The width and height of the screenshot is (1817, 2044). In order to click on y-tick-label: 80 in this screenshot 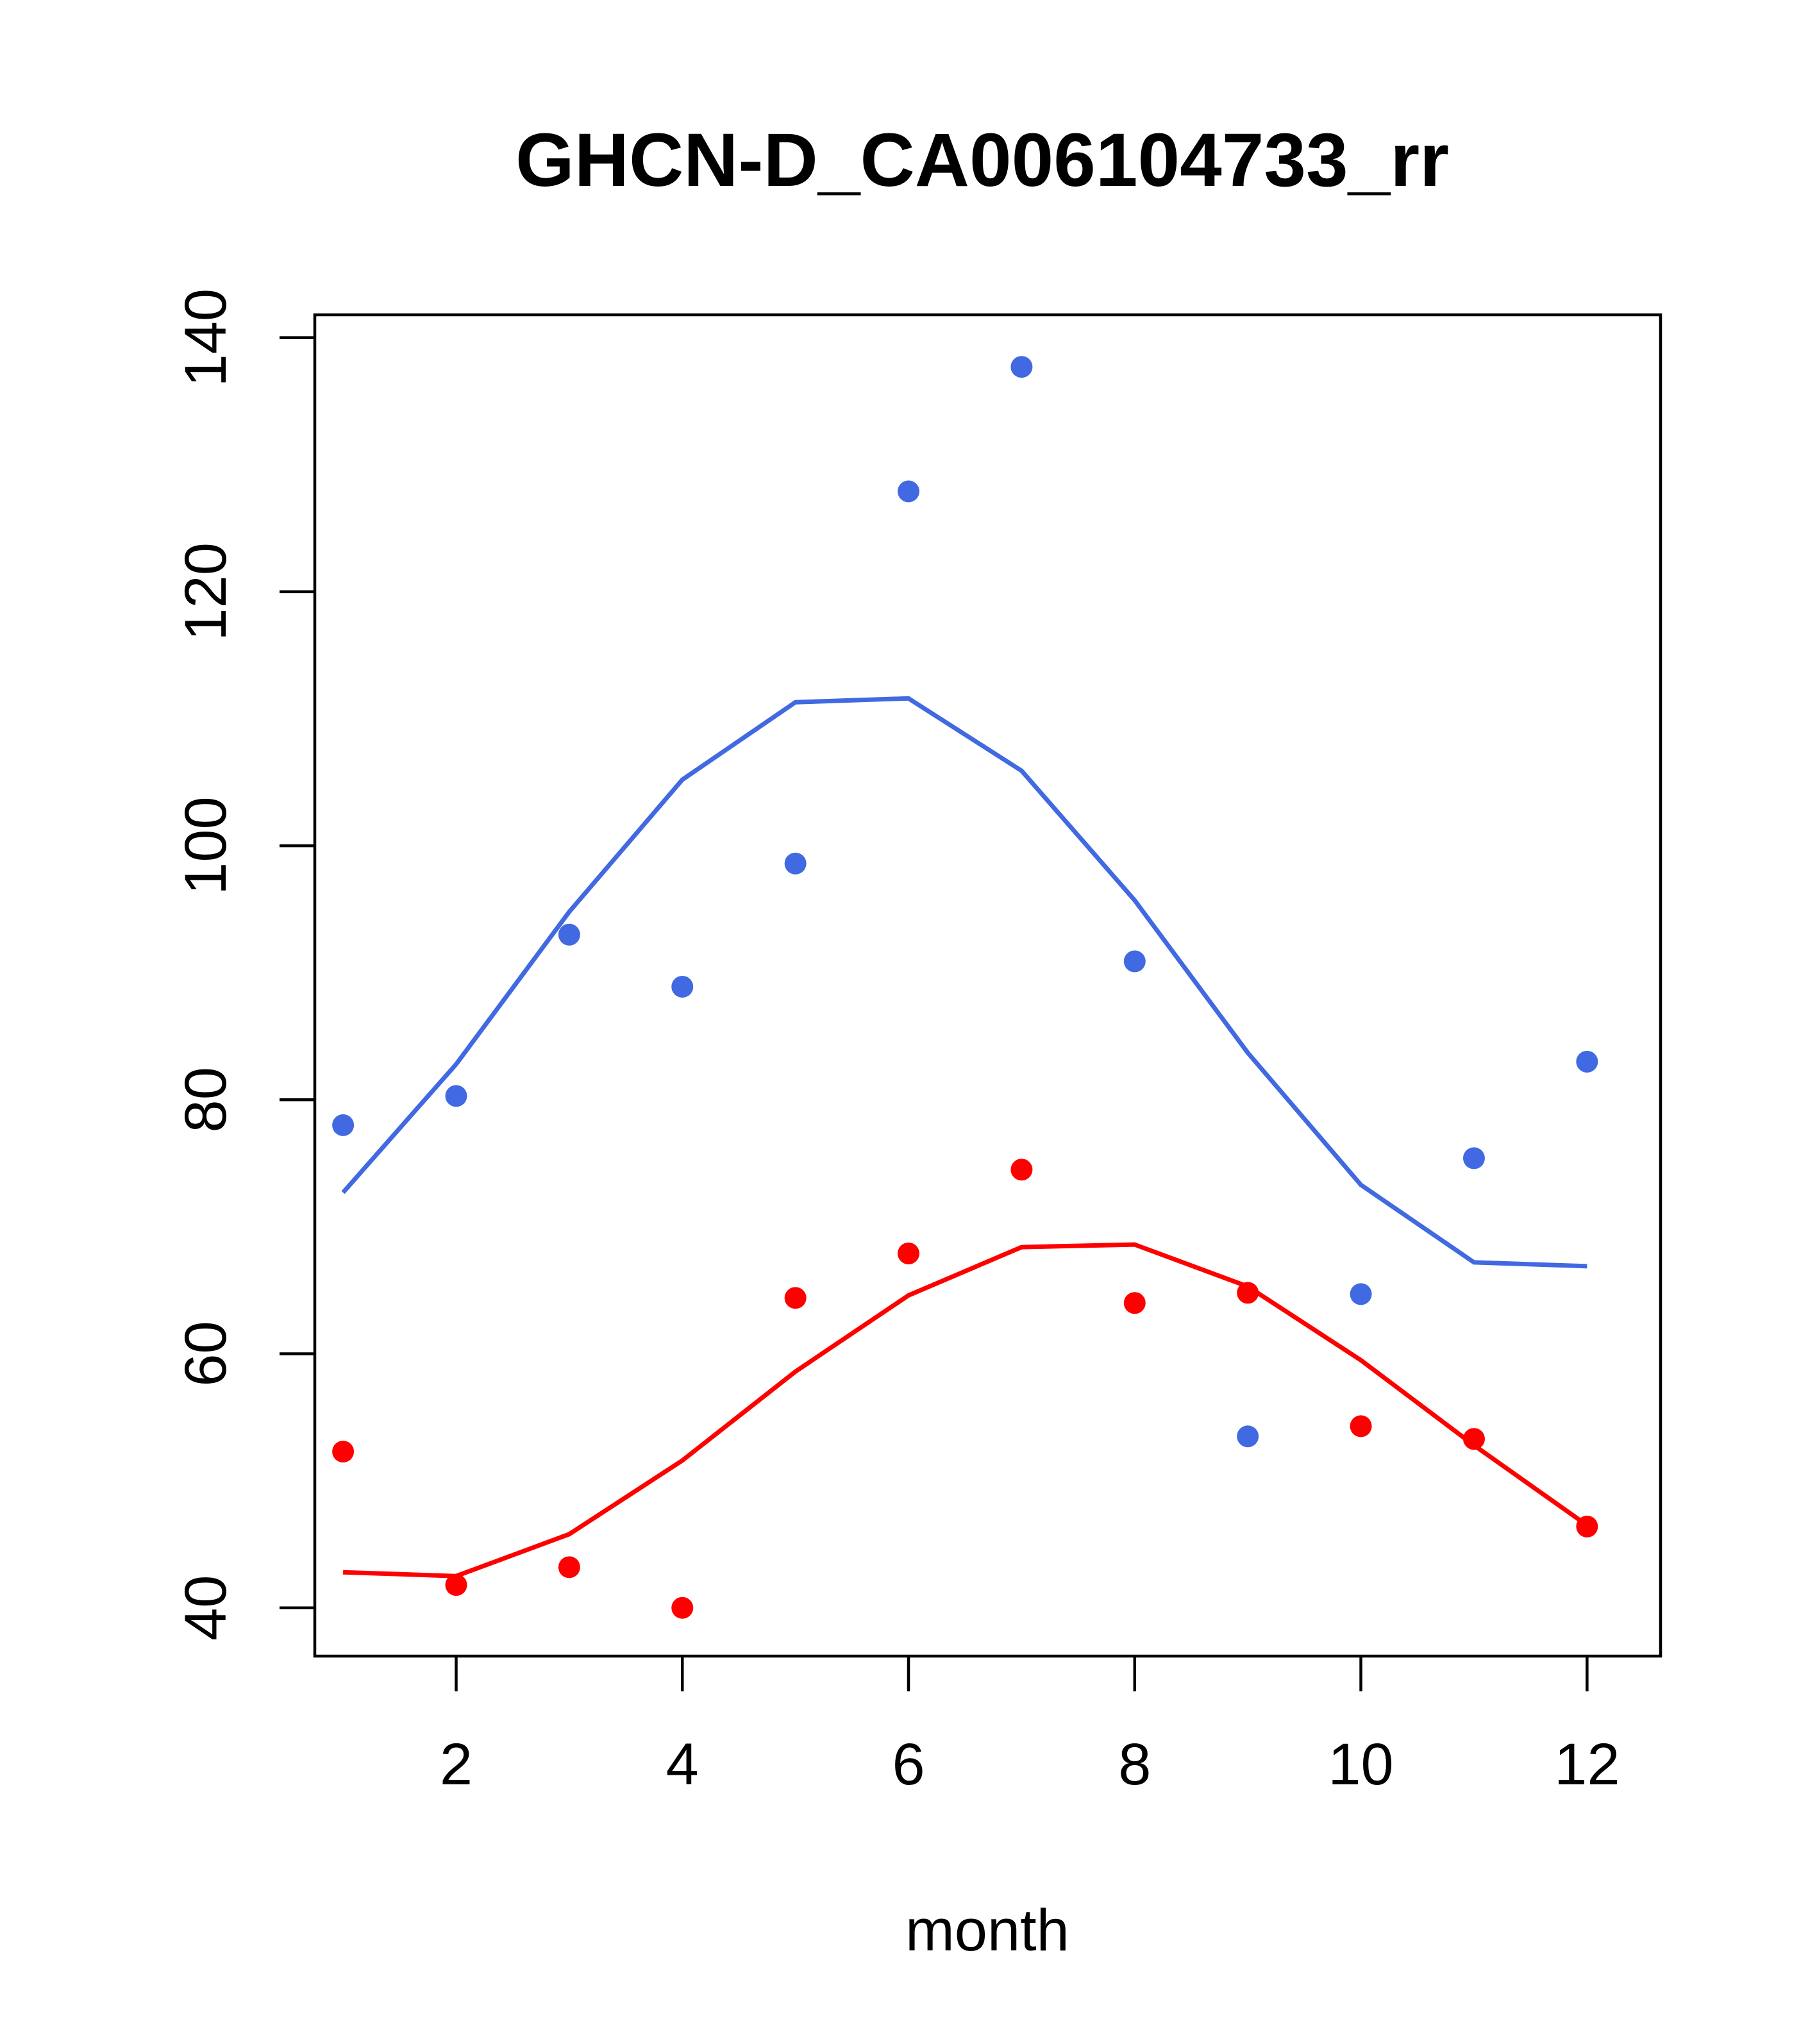, I will do `click(206, 1099)`.